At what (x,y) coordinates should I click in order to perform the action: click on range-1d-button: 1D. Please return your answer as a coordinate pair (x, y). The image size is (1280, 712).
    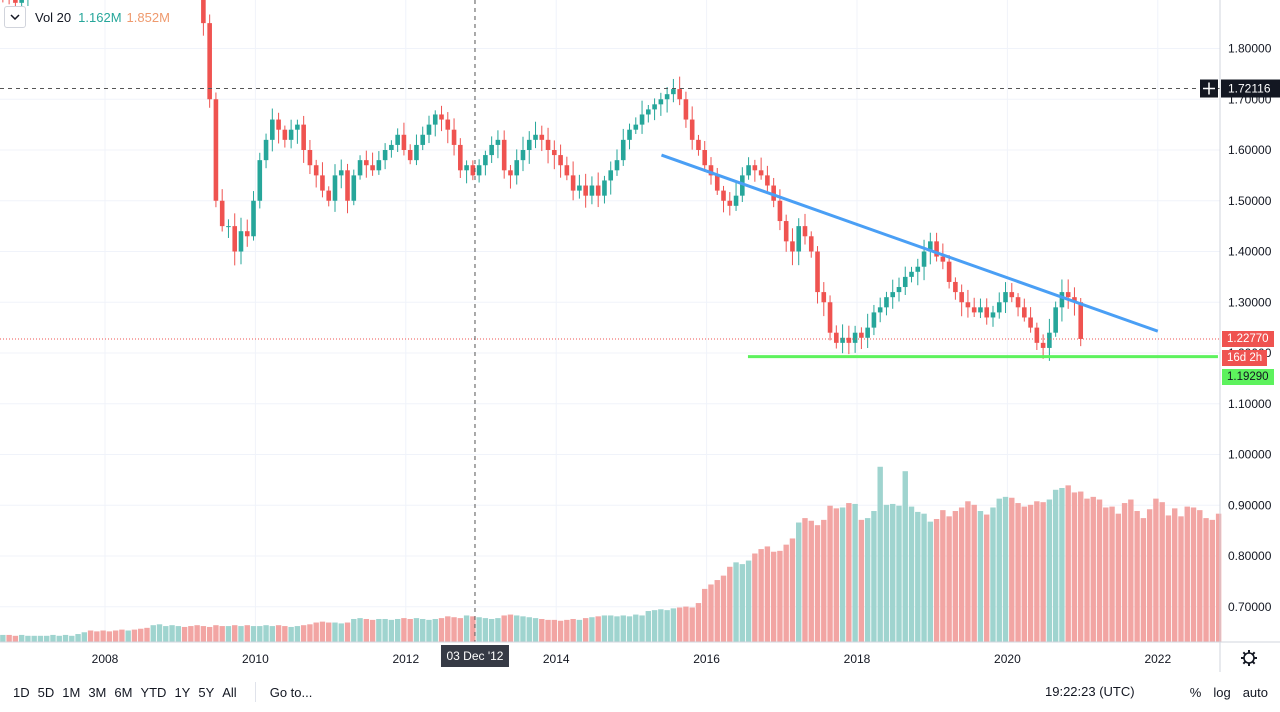
    Looking at the image, I should click on (21, 692).